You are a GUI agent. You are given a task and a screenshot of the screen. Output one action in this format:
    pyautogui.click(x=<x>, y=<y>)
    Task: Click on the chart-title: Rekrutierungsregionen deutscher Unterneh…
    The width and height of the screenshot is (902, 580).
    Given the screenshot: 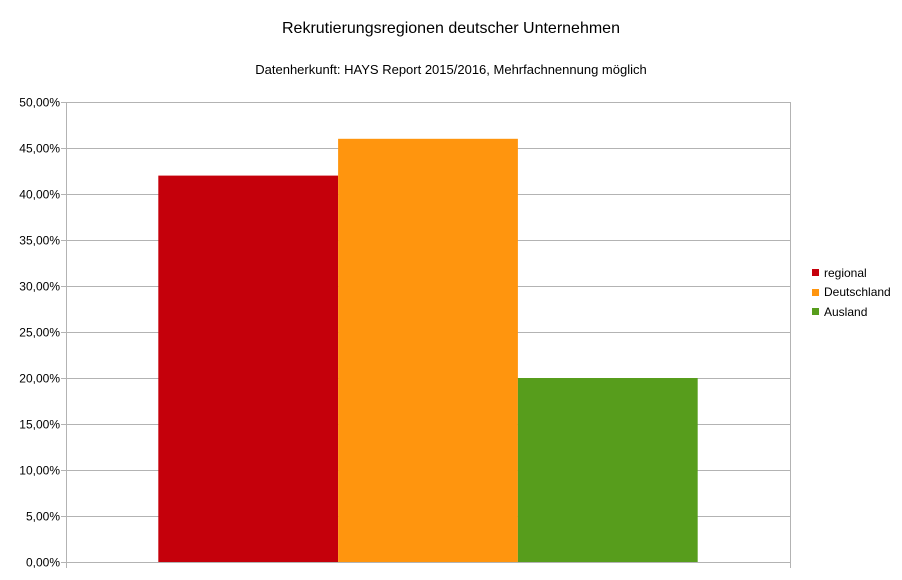 What is the action you would take?
    pyautogui.click(x=451, y=28)
    